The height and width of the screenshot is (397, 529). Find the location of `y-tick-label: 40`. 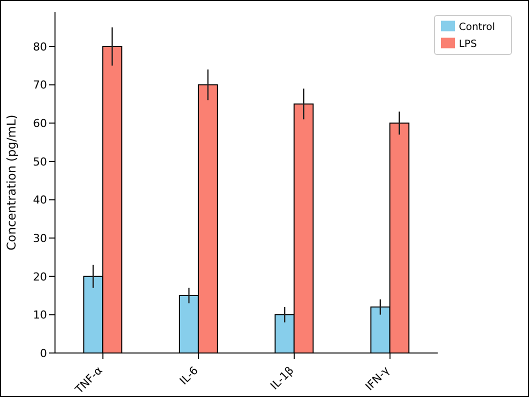

y-tick-label: 40 is located at coordinates (40, 200).